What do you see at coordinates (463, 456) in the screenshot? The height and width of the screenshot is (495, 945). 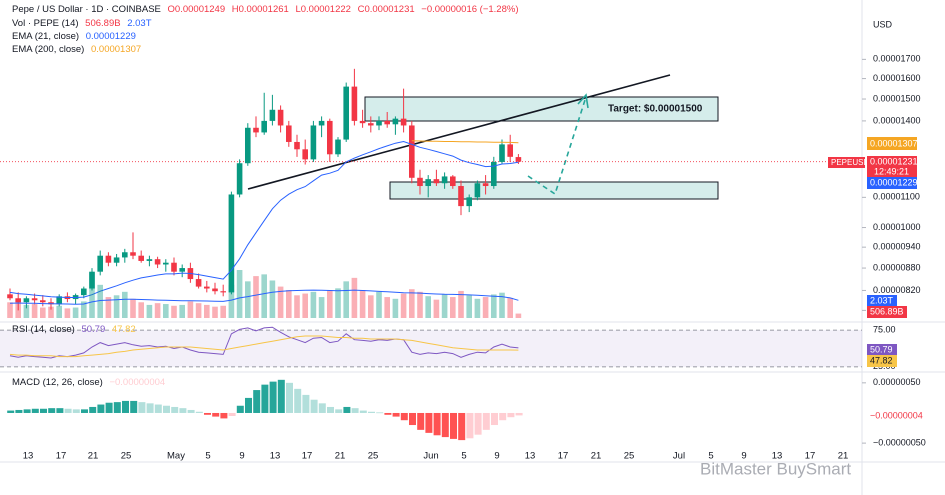 I see `x-tick-label: 5` at bounding box center [463, 456].